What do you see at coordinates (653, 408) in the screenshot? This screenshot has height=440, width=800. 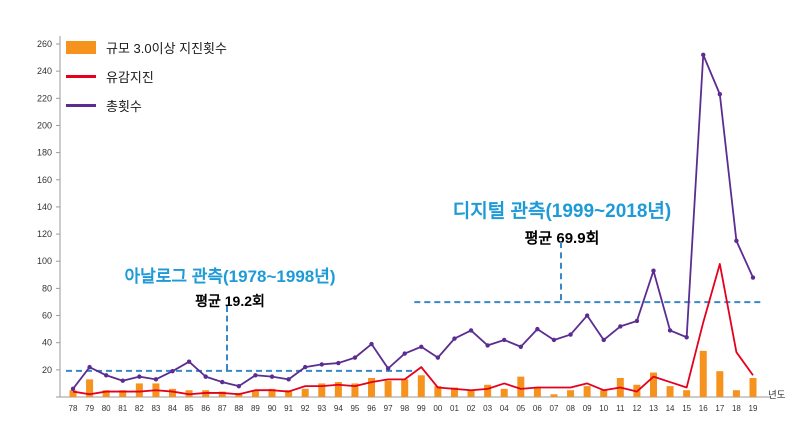 I see `x-tick-label: 13` at bounding box center [653, 408].